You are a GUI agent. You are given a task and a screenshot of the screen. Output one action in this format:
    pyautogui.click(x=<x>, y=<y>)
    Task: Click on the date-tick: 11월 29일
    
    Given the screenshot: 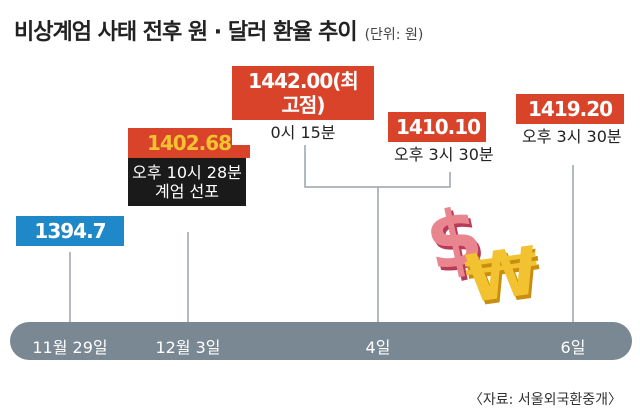 What is the action you would take?
    pyautogui.click(x=70, y=347)
    